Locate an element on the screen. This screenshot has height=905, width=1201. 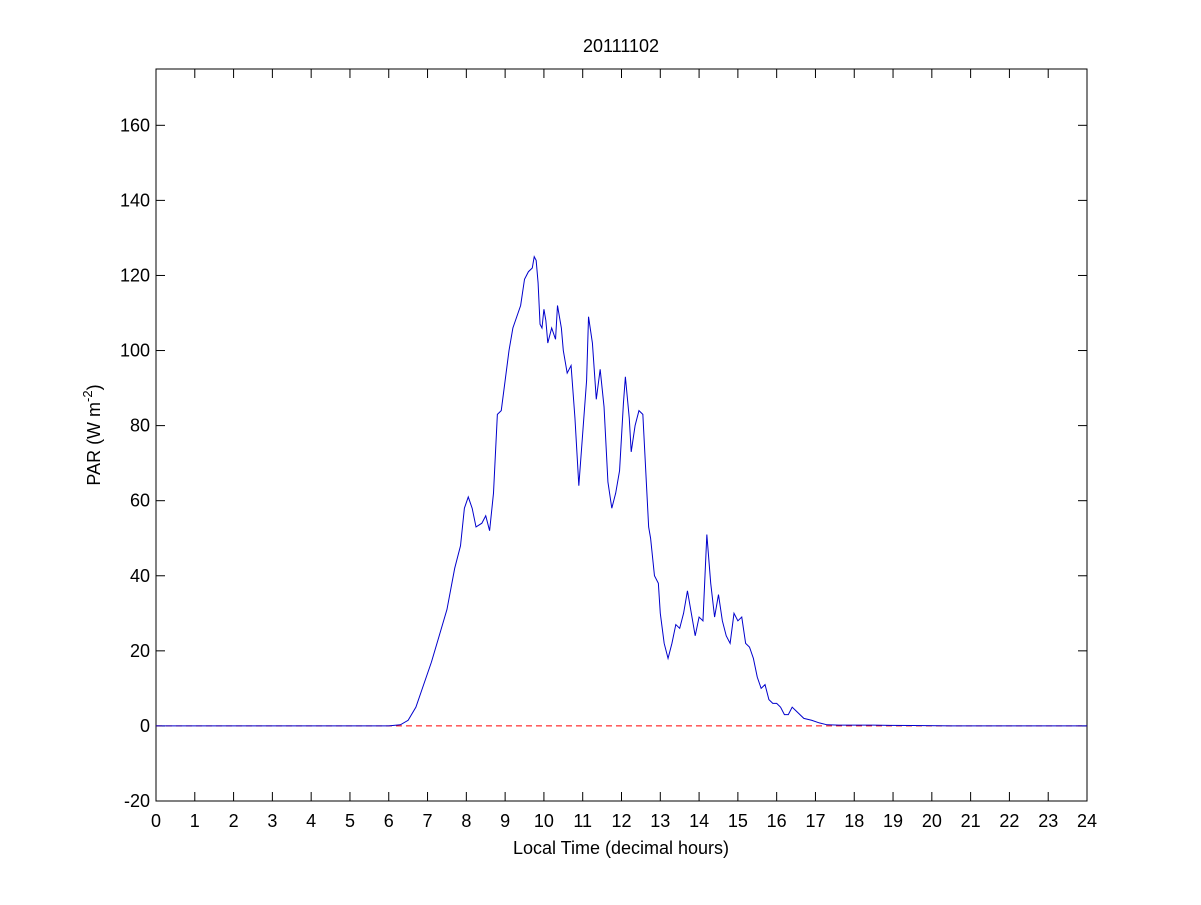
y-tick-label: 0 is located at coordinates (145, 726).